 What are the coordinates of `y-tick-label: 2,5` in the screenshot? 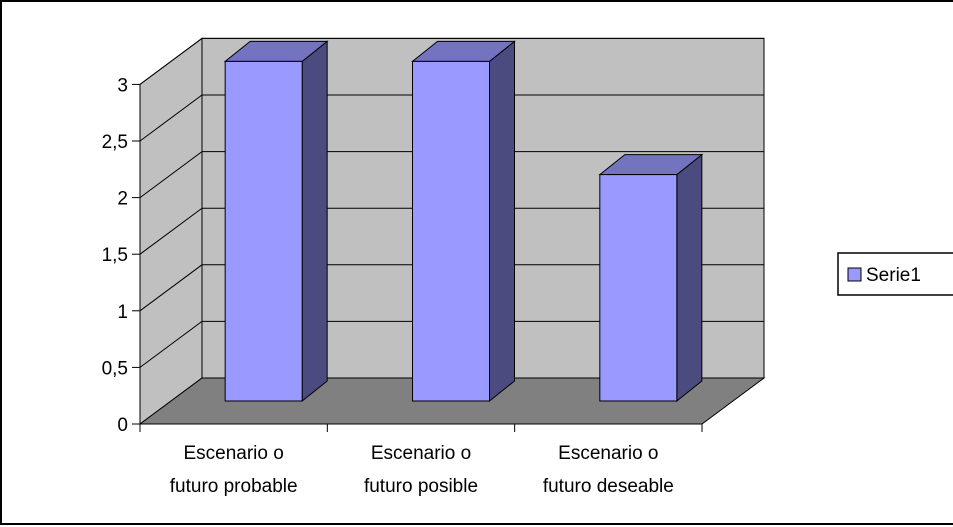 It's located at (115, 142).